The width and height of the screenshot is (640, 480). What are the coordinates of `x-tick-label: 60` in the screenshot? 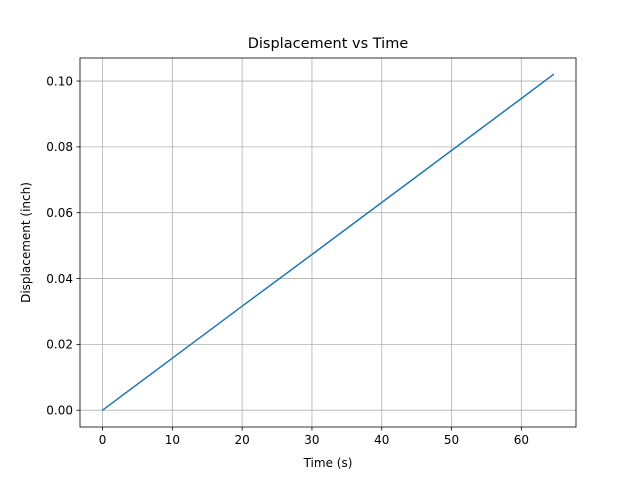 It's located at (521, 440).